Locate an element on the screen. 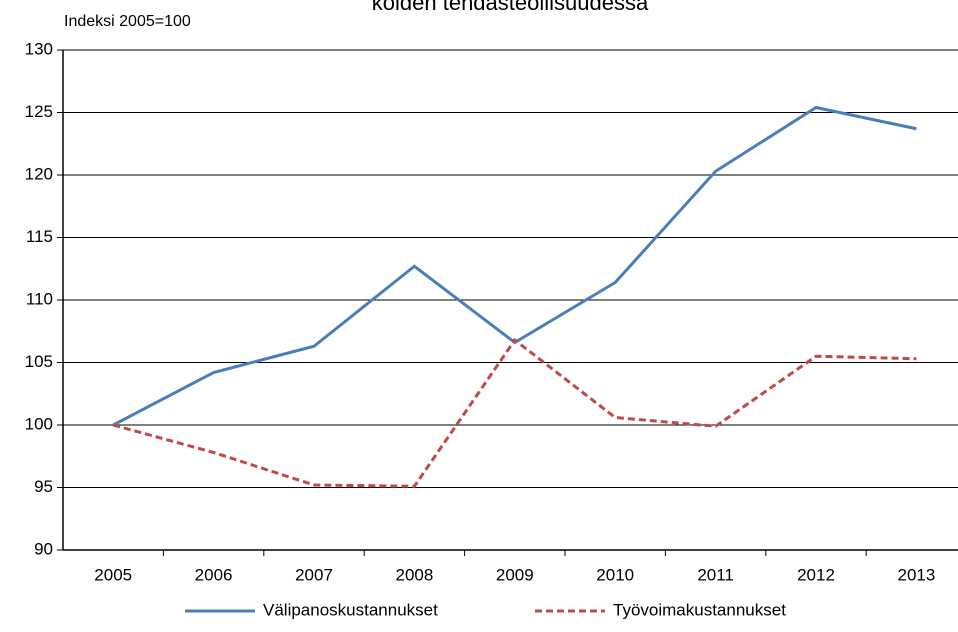 The height and width of the screenshot is (632, 958). y-tick-label: 95 is located at coordinates (43, 486).